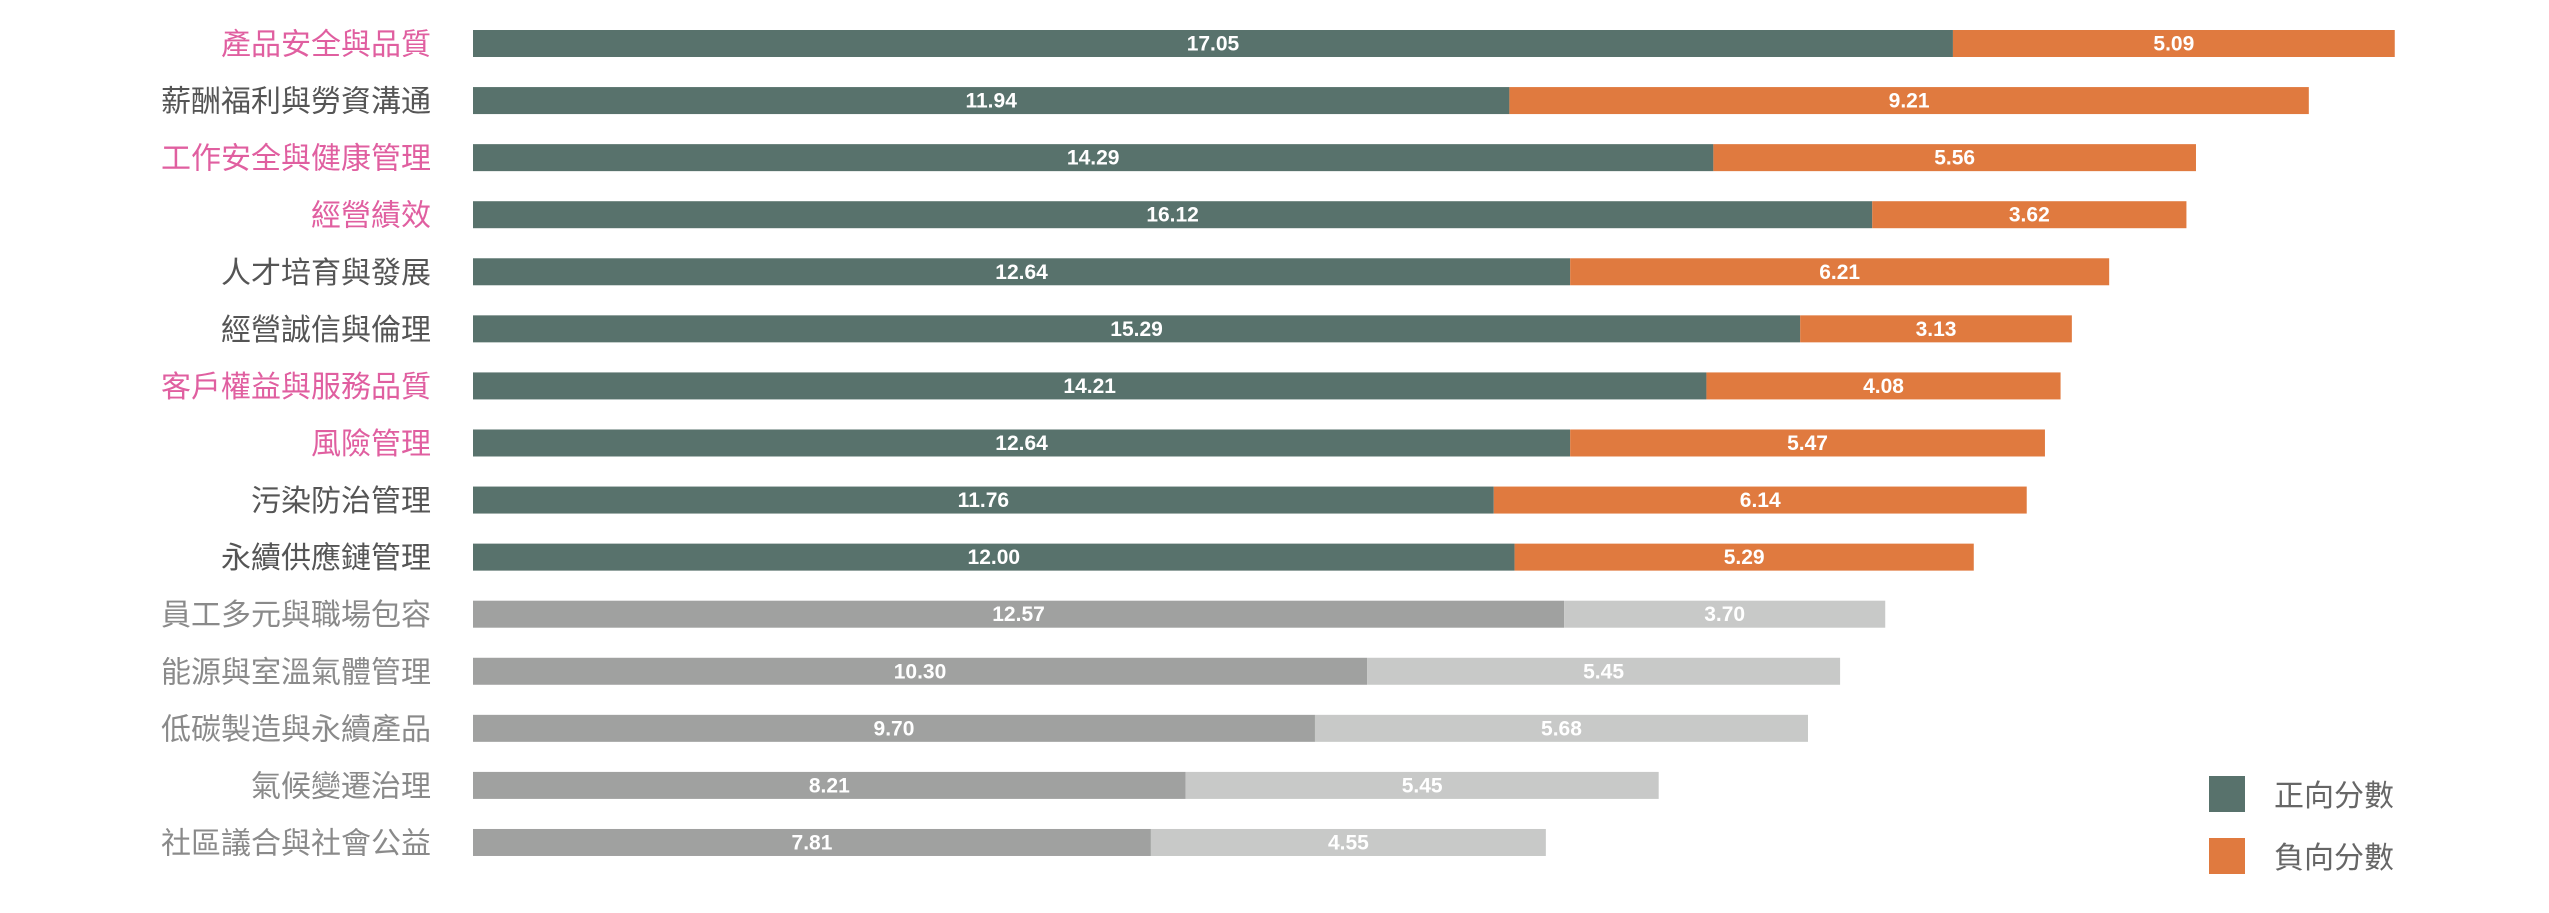 This screenshot has height=913, width=2549. What do you see at coordinates (296, 729) in the screenshot?
I see `category-label: 低碳製造與永續產品` at bounding box center [296, 729].